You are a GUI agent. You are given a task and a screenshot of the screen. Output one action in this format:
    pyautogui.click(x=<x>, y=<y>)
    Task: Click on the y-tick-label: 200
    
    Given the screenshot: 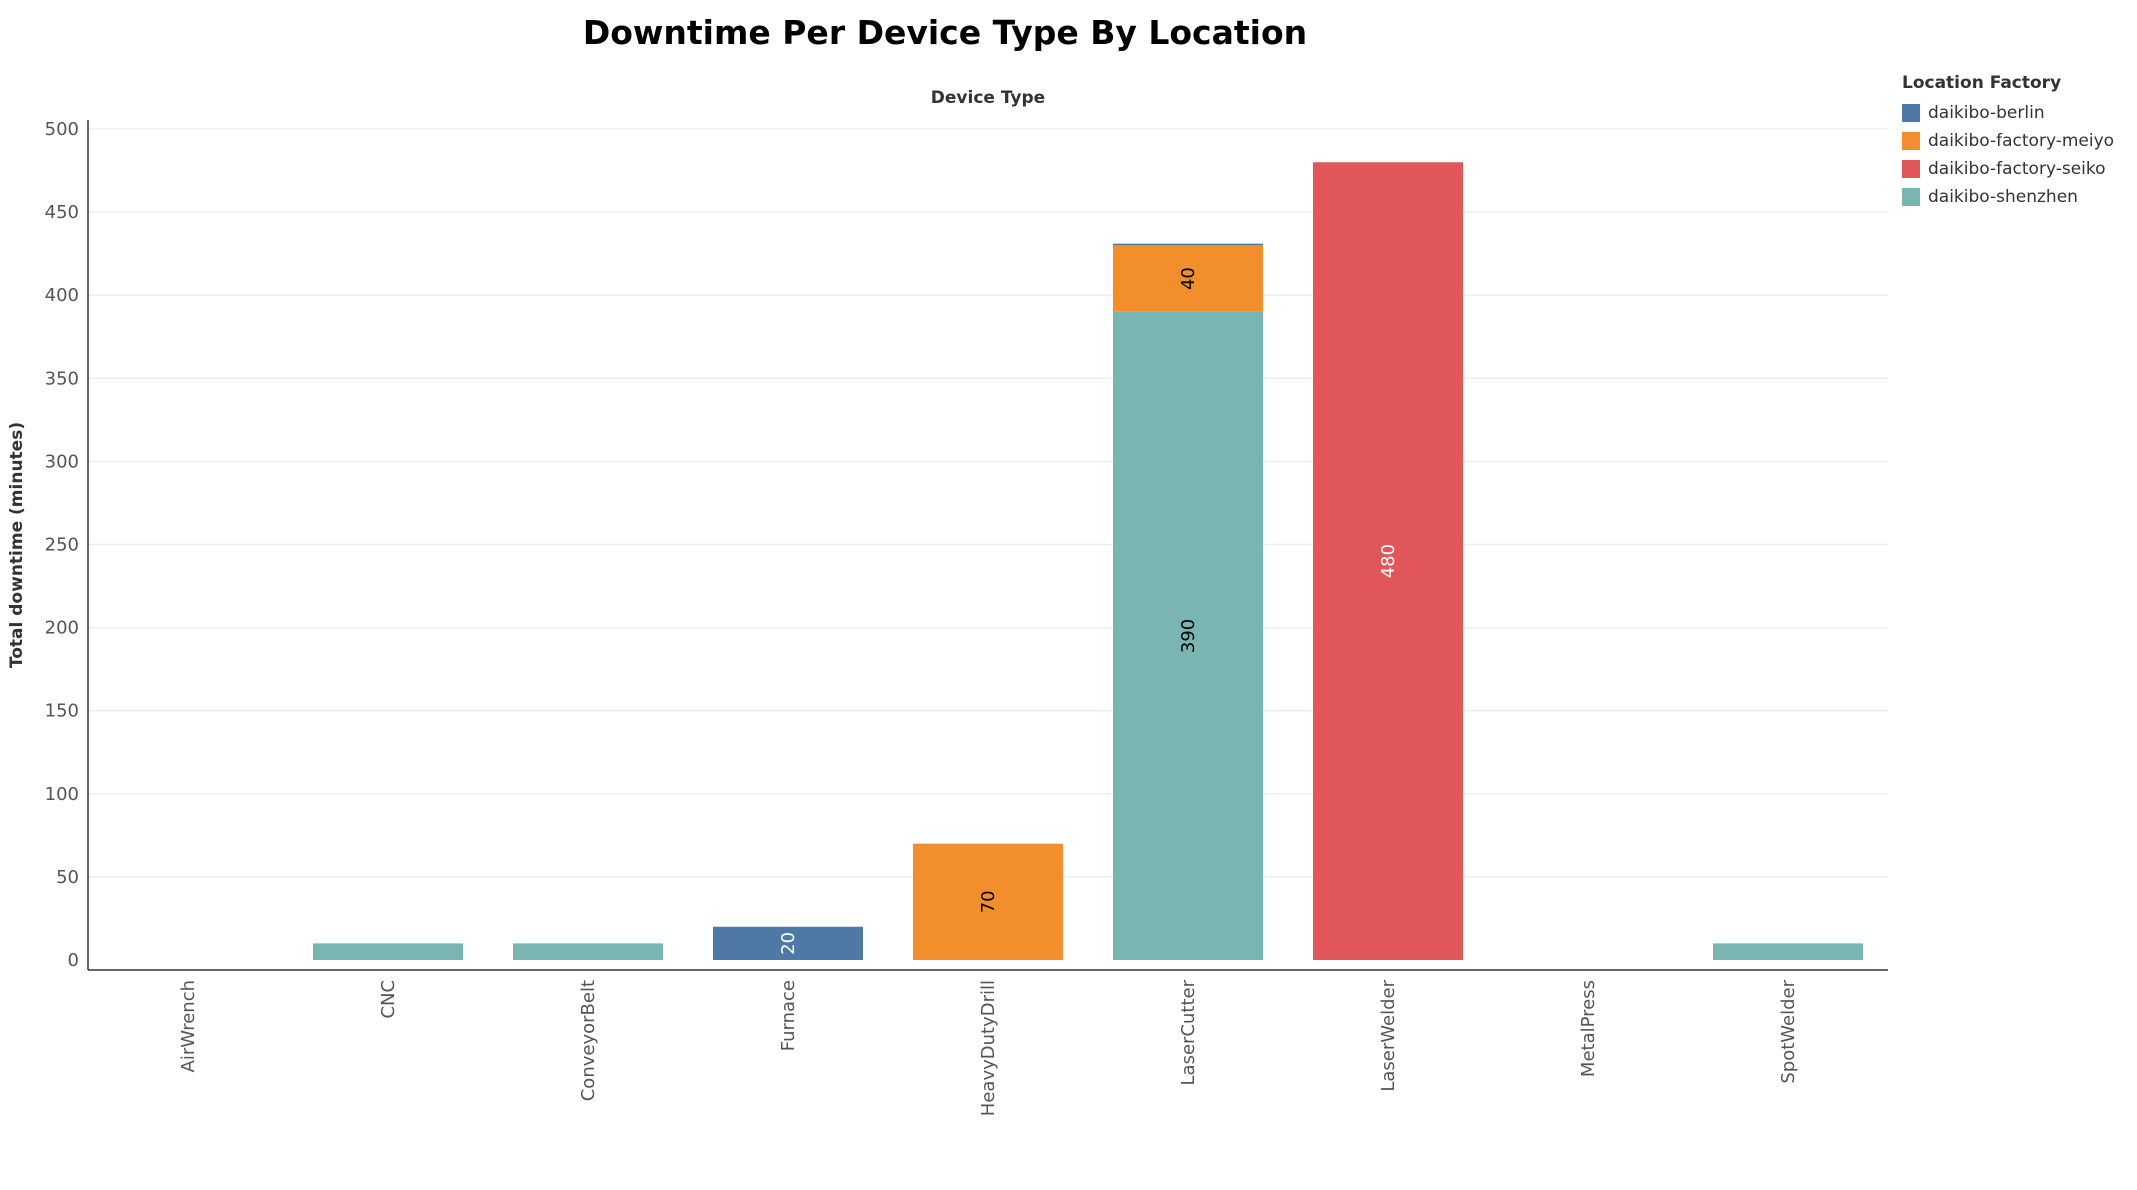 What is the action you would take?
    pyautogui.click(x=62, y=628)
    